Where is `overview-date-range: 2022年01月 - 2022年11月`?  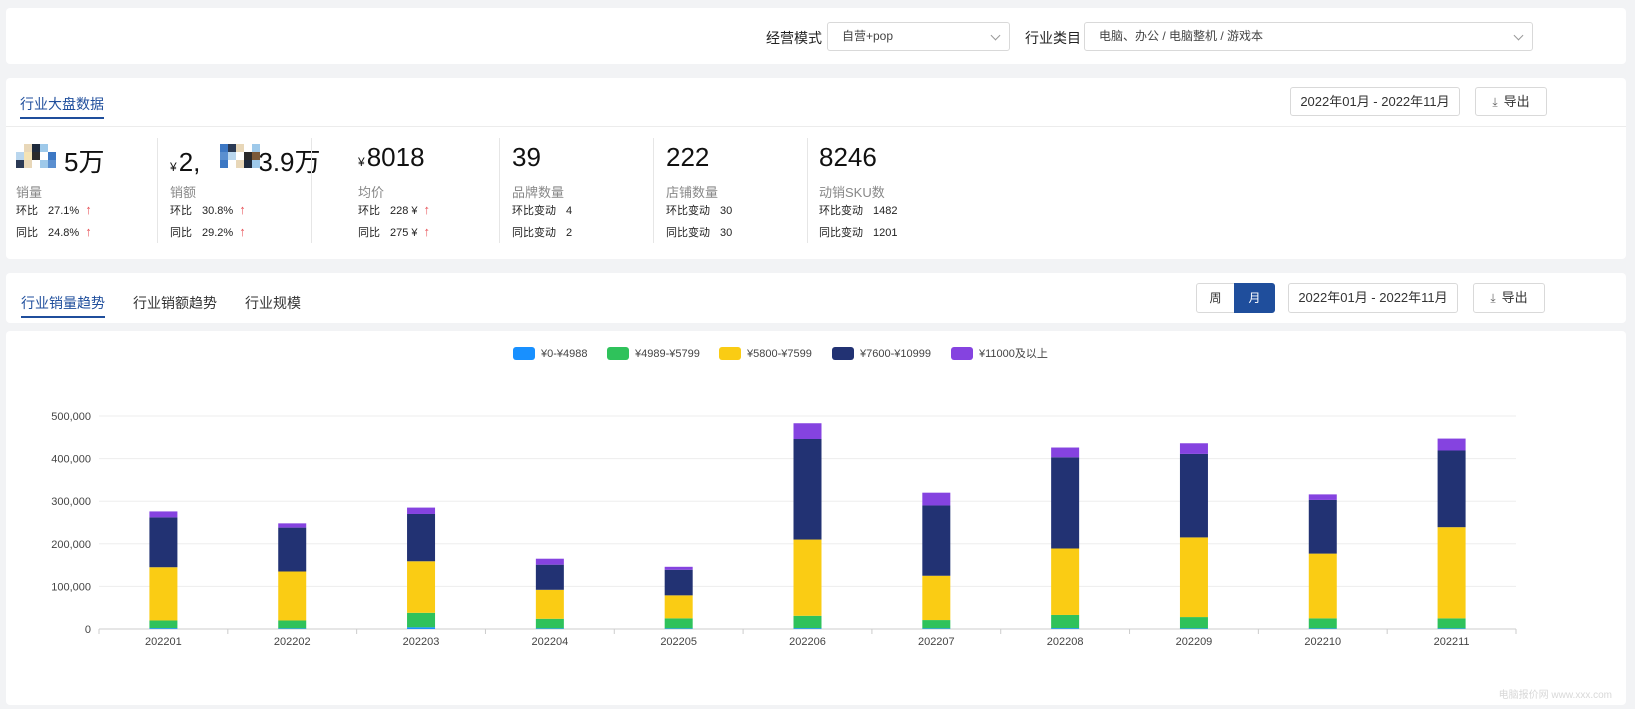 overview-date-range: 2022年01月 - 2022年11月 is located at coordinates (1375, 101).